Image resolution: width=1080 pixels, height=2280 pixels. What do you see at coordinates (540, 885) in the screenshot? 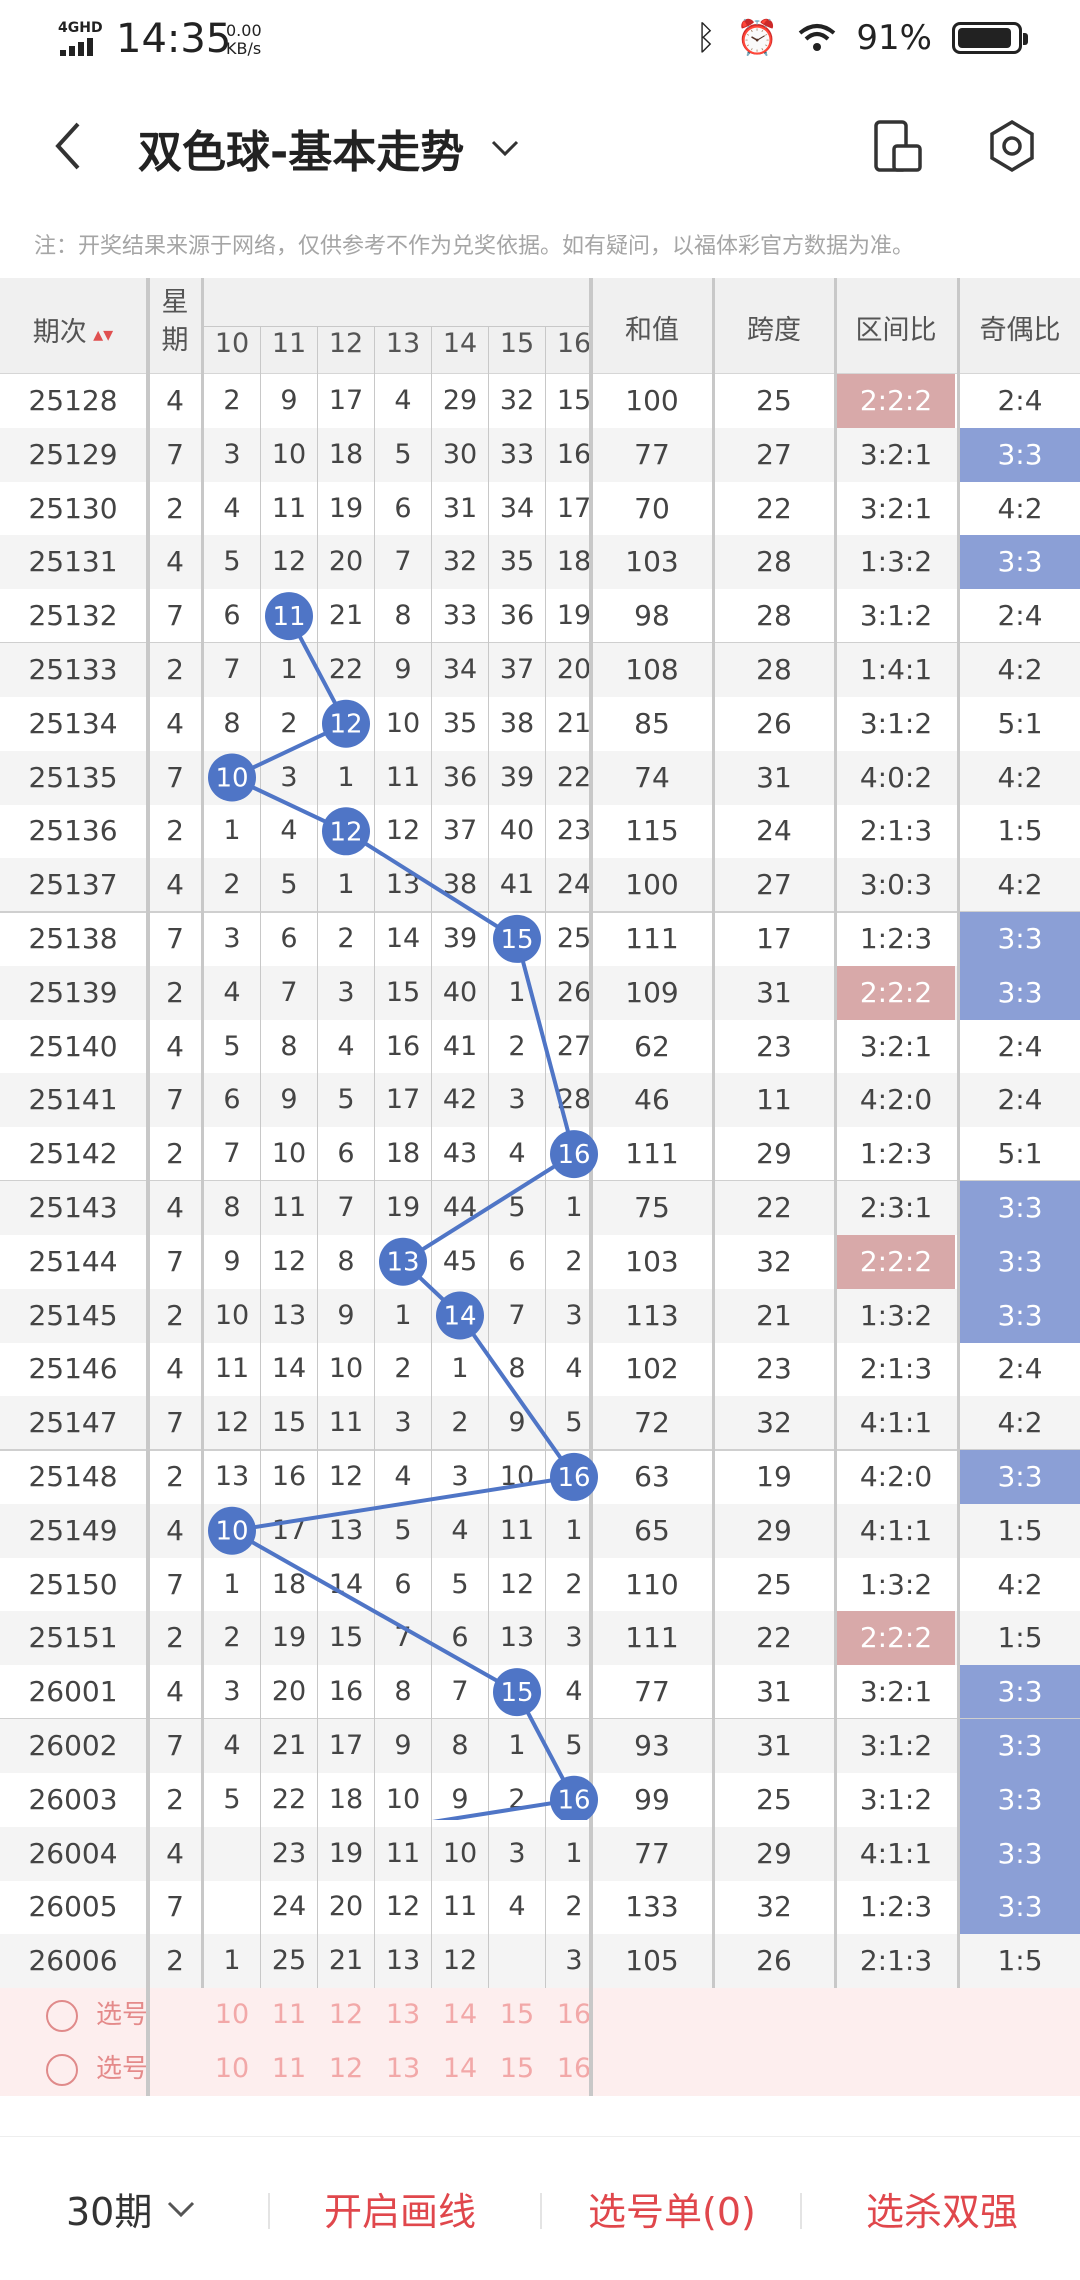
I see `table-row: 25137 4 2 5 1 13 38 41 24 100 27 3:0:3 4:2` at bounding box center [540, 885].